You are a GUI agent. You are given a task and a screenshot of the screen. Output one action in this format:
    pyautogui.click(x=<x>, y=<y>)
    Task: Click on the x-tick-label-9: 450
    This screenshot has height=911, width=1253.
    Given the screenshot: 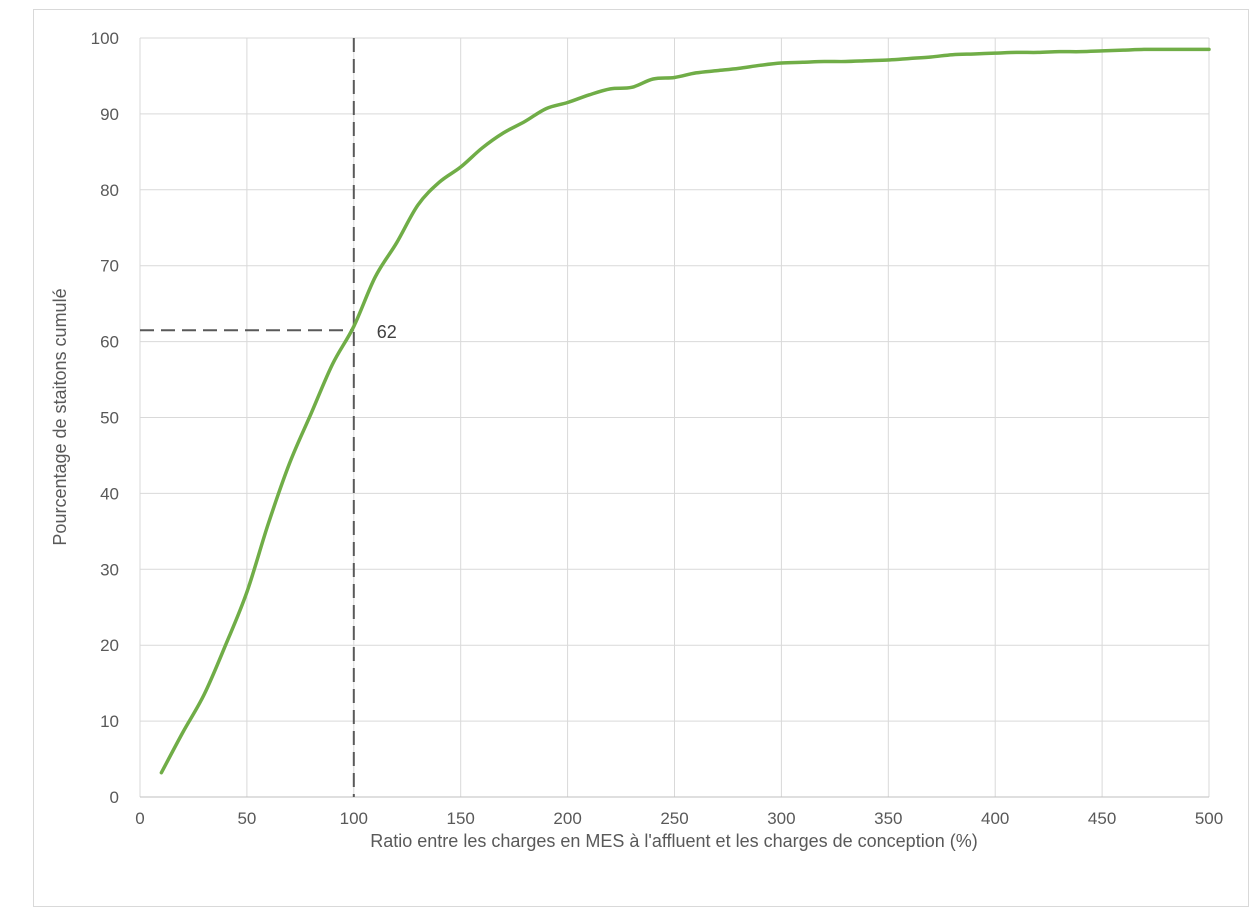 What is the action you would take?
    pyautogui.click(x=1102, y=818)
    